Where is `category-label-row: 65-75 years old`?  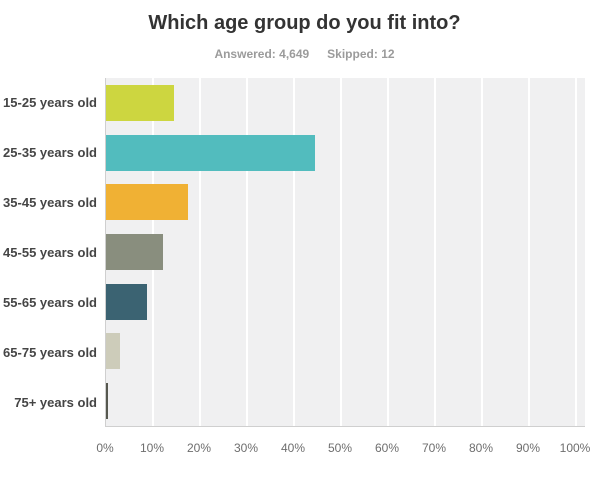
category-label-row: 65-75 years old is located at coordinates (48, 352).